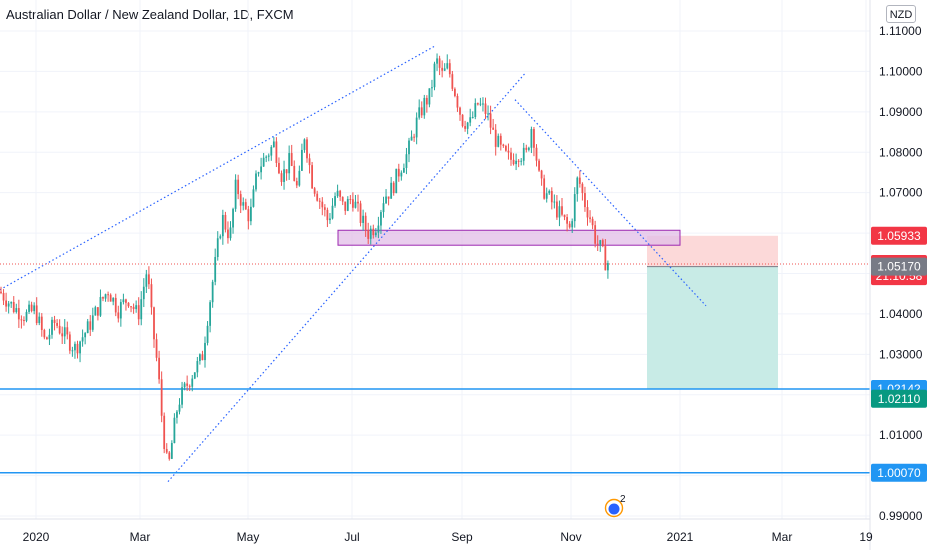  Describe the element at coordinates (899, 267) in the screenshot. I see `price-tag-label: 1.05170` at that location.